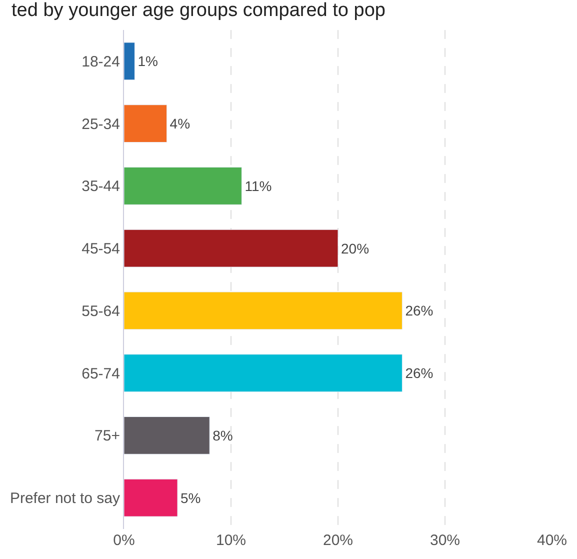 This screenshot has width=577, height=559. I want to click on data-label: 20%, so click(355, 248).